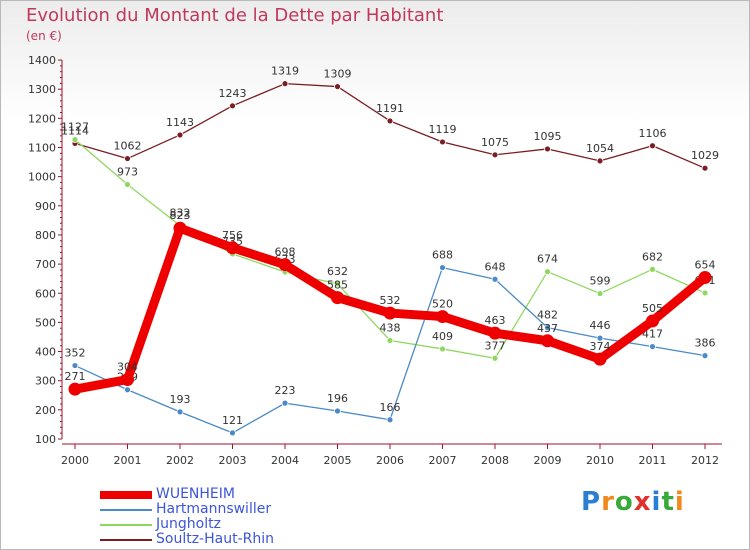 The width and height of the screenshot is (750, 550). I want to click on data-label: 271, so click(75, 376).